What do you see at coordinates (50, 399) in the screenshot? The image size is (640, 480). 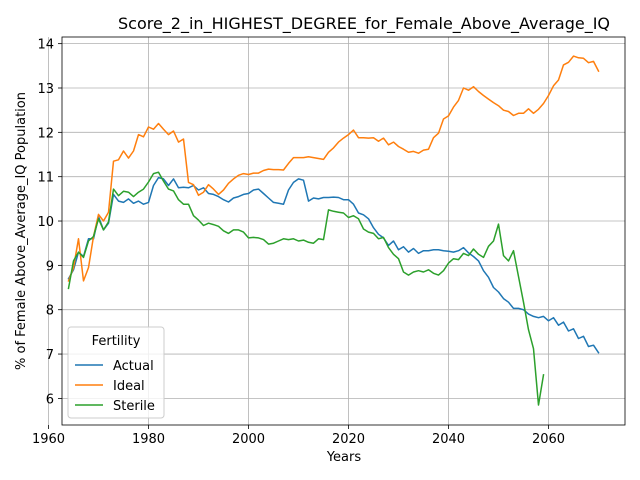 I see `y-tick-label: 6` at bounding box center [50, 399].